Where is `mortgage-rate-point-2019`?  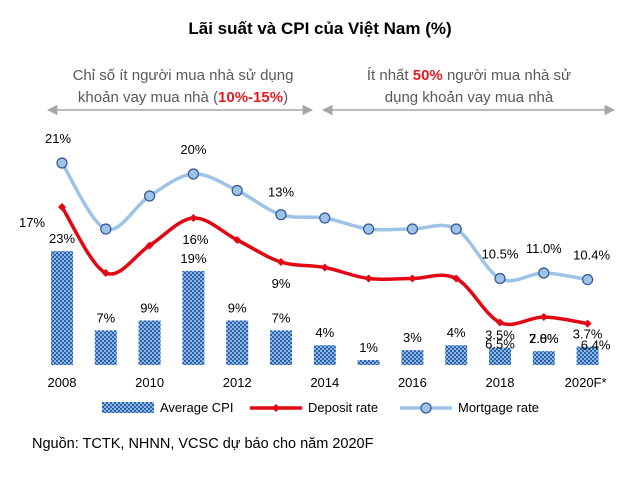
mortgage-rate-point-2019 is located at coordinates (544, 273).